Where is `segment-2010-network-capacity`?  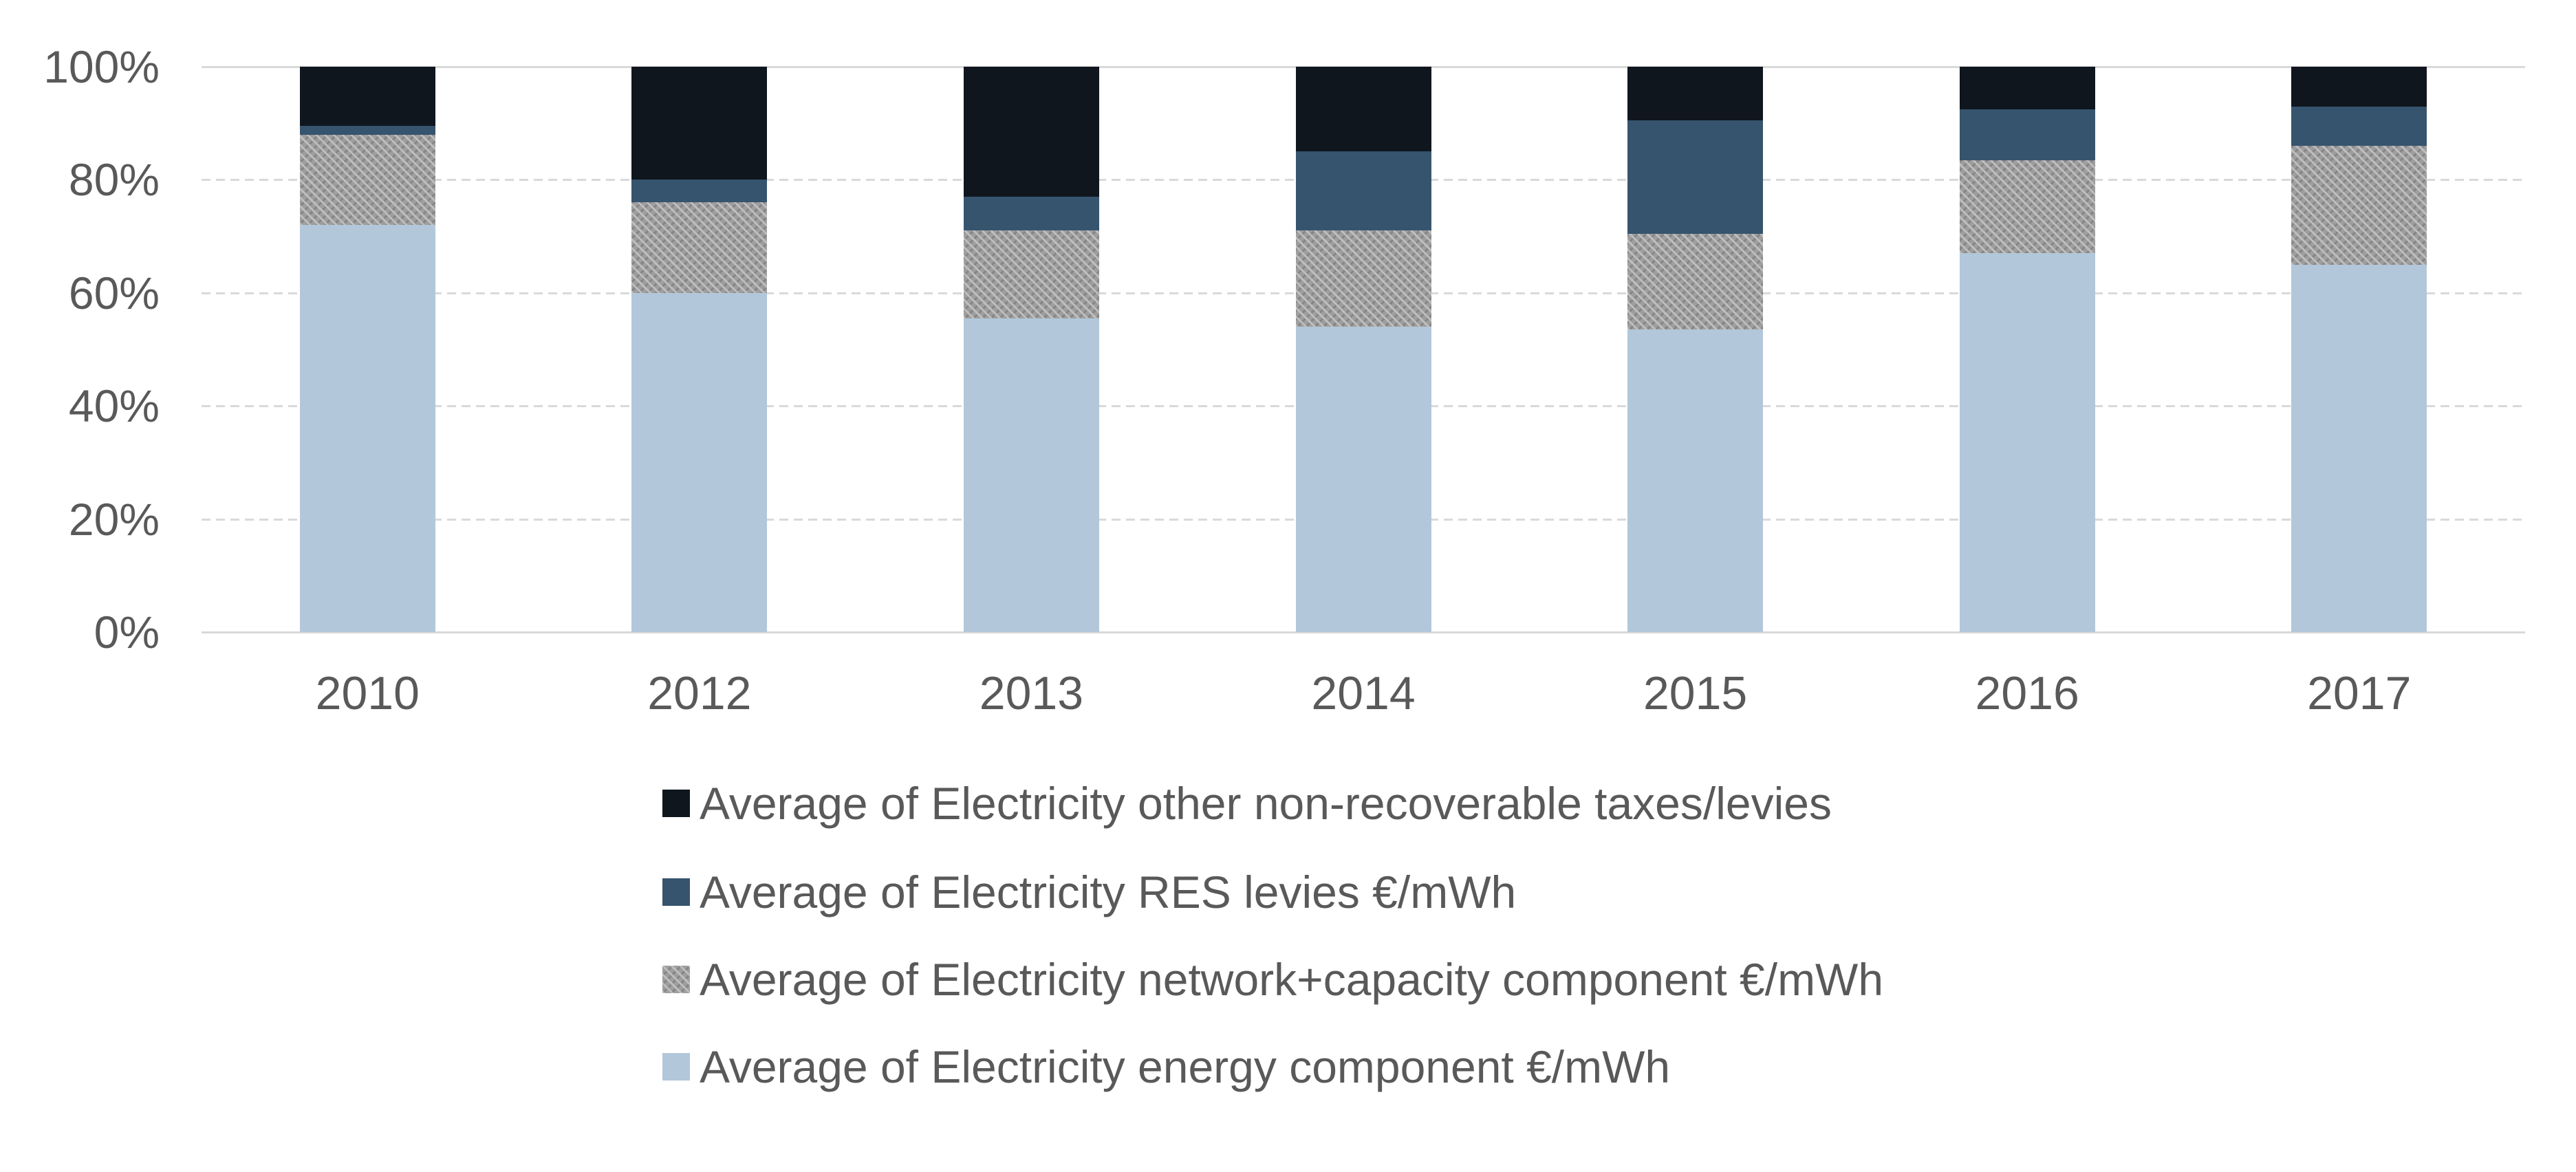
segment-2010-network-capacity is located at coordinates (367, 180).